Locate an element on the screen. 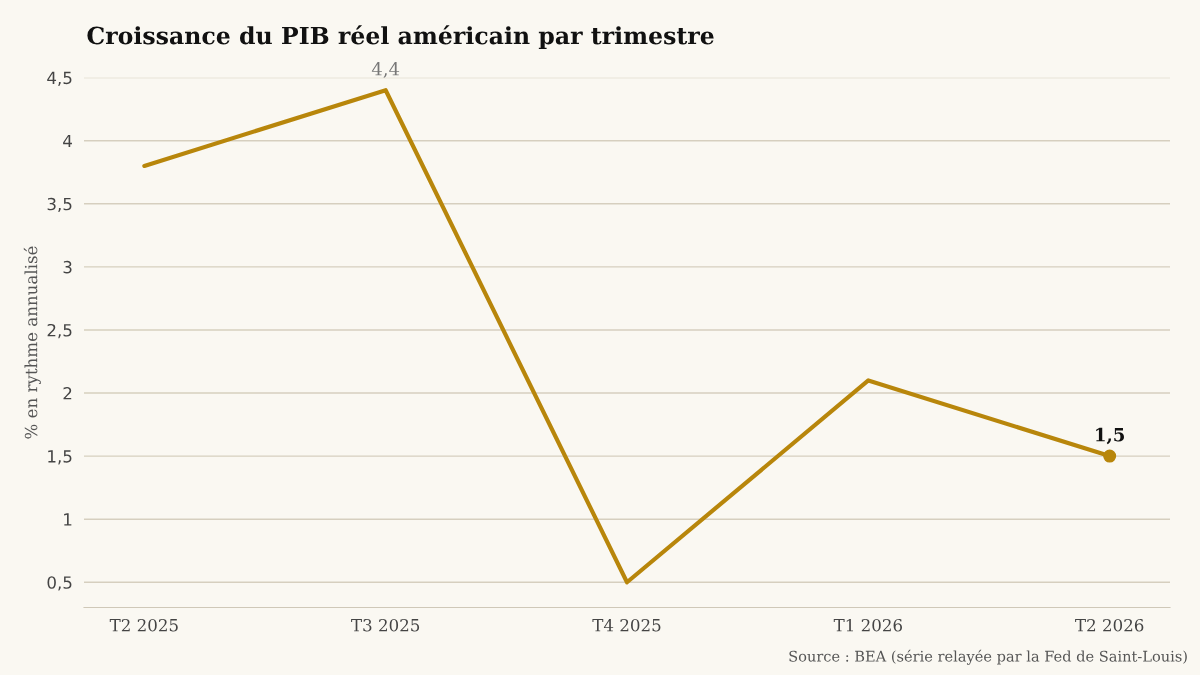  x-tick-label: T1 2026 is located at coordinates (867, 625).